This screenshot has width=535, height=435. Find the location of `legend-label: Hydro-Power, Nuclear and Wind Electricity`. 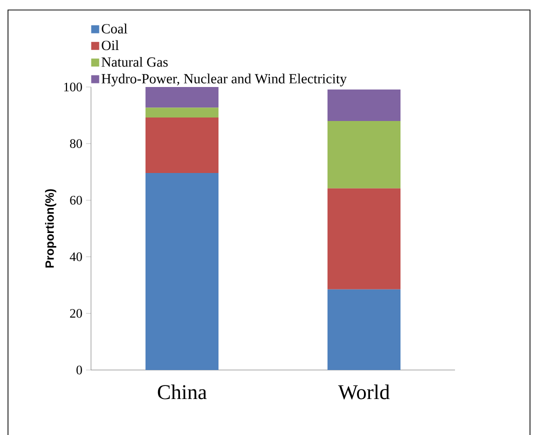

legend-label: Hydro-Power, Nuclear and Wind Electricity is located at coordinates (224, 80).